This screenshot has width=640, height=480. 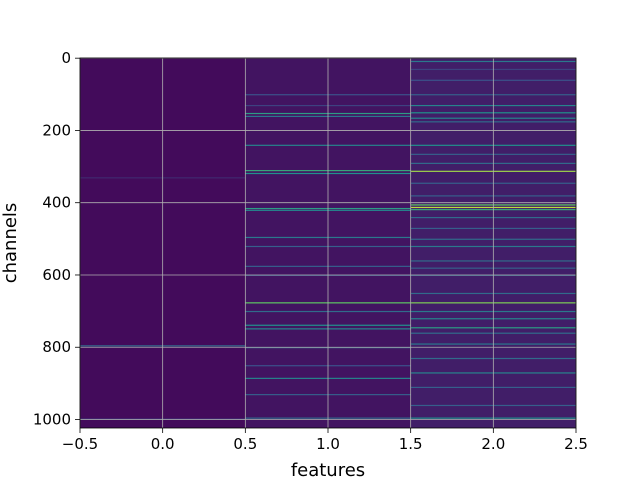 What do you see at coordinates (66, 58) in the screenshot?
I see `y-tick-label: 0` at bounding box center [66, 58].